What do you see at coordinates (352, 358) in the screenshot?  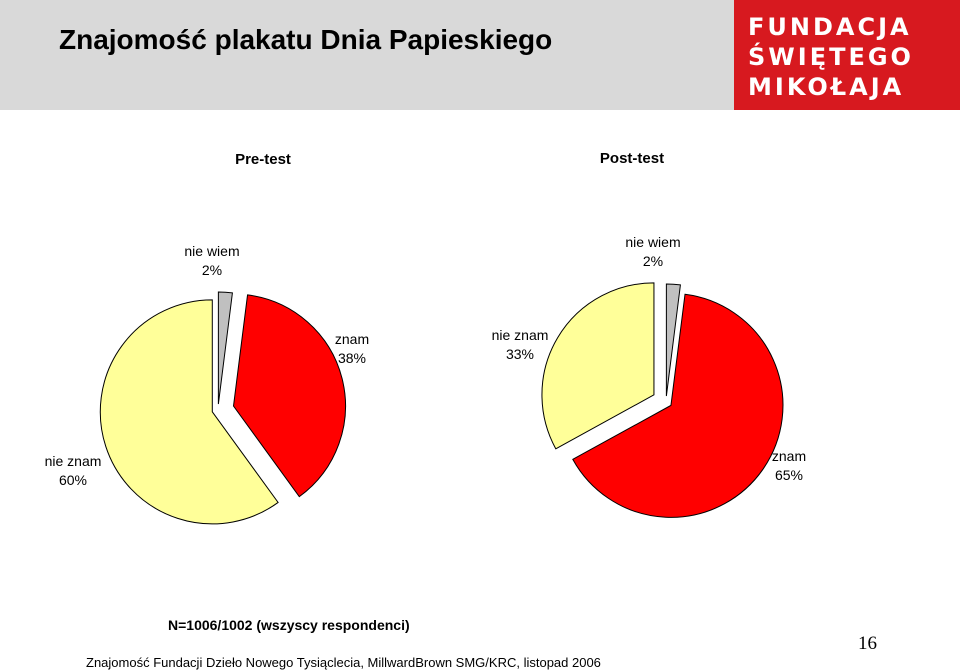 I see `slice-value-znam: 38%` at bounding box center [352, 358].